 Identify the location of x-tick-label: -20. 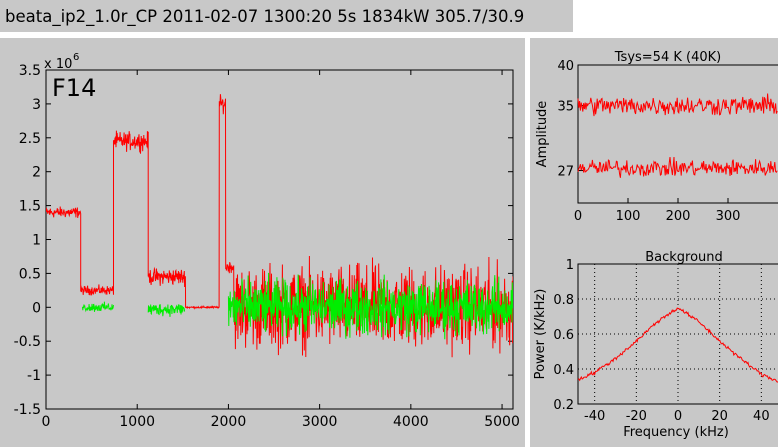
(636, 416).